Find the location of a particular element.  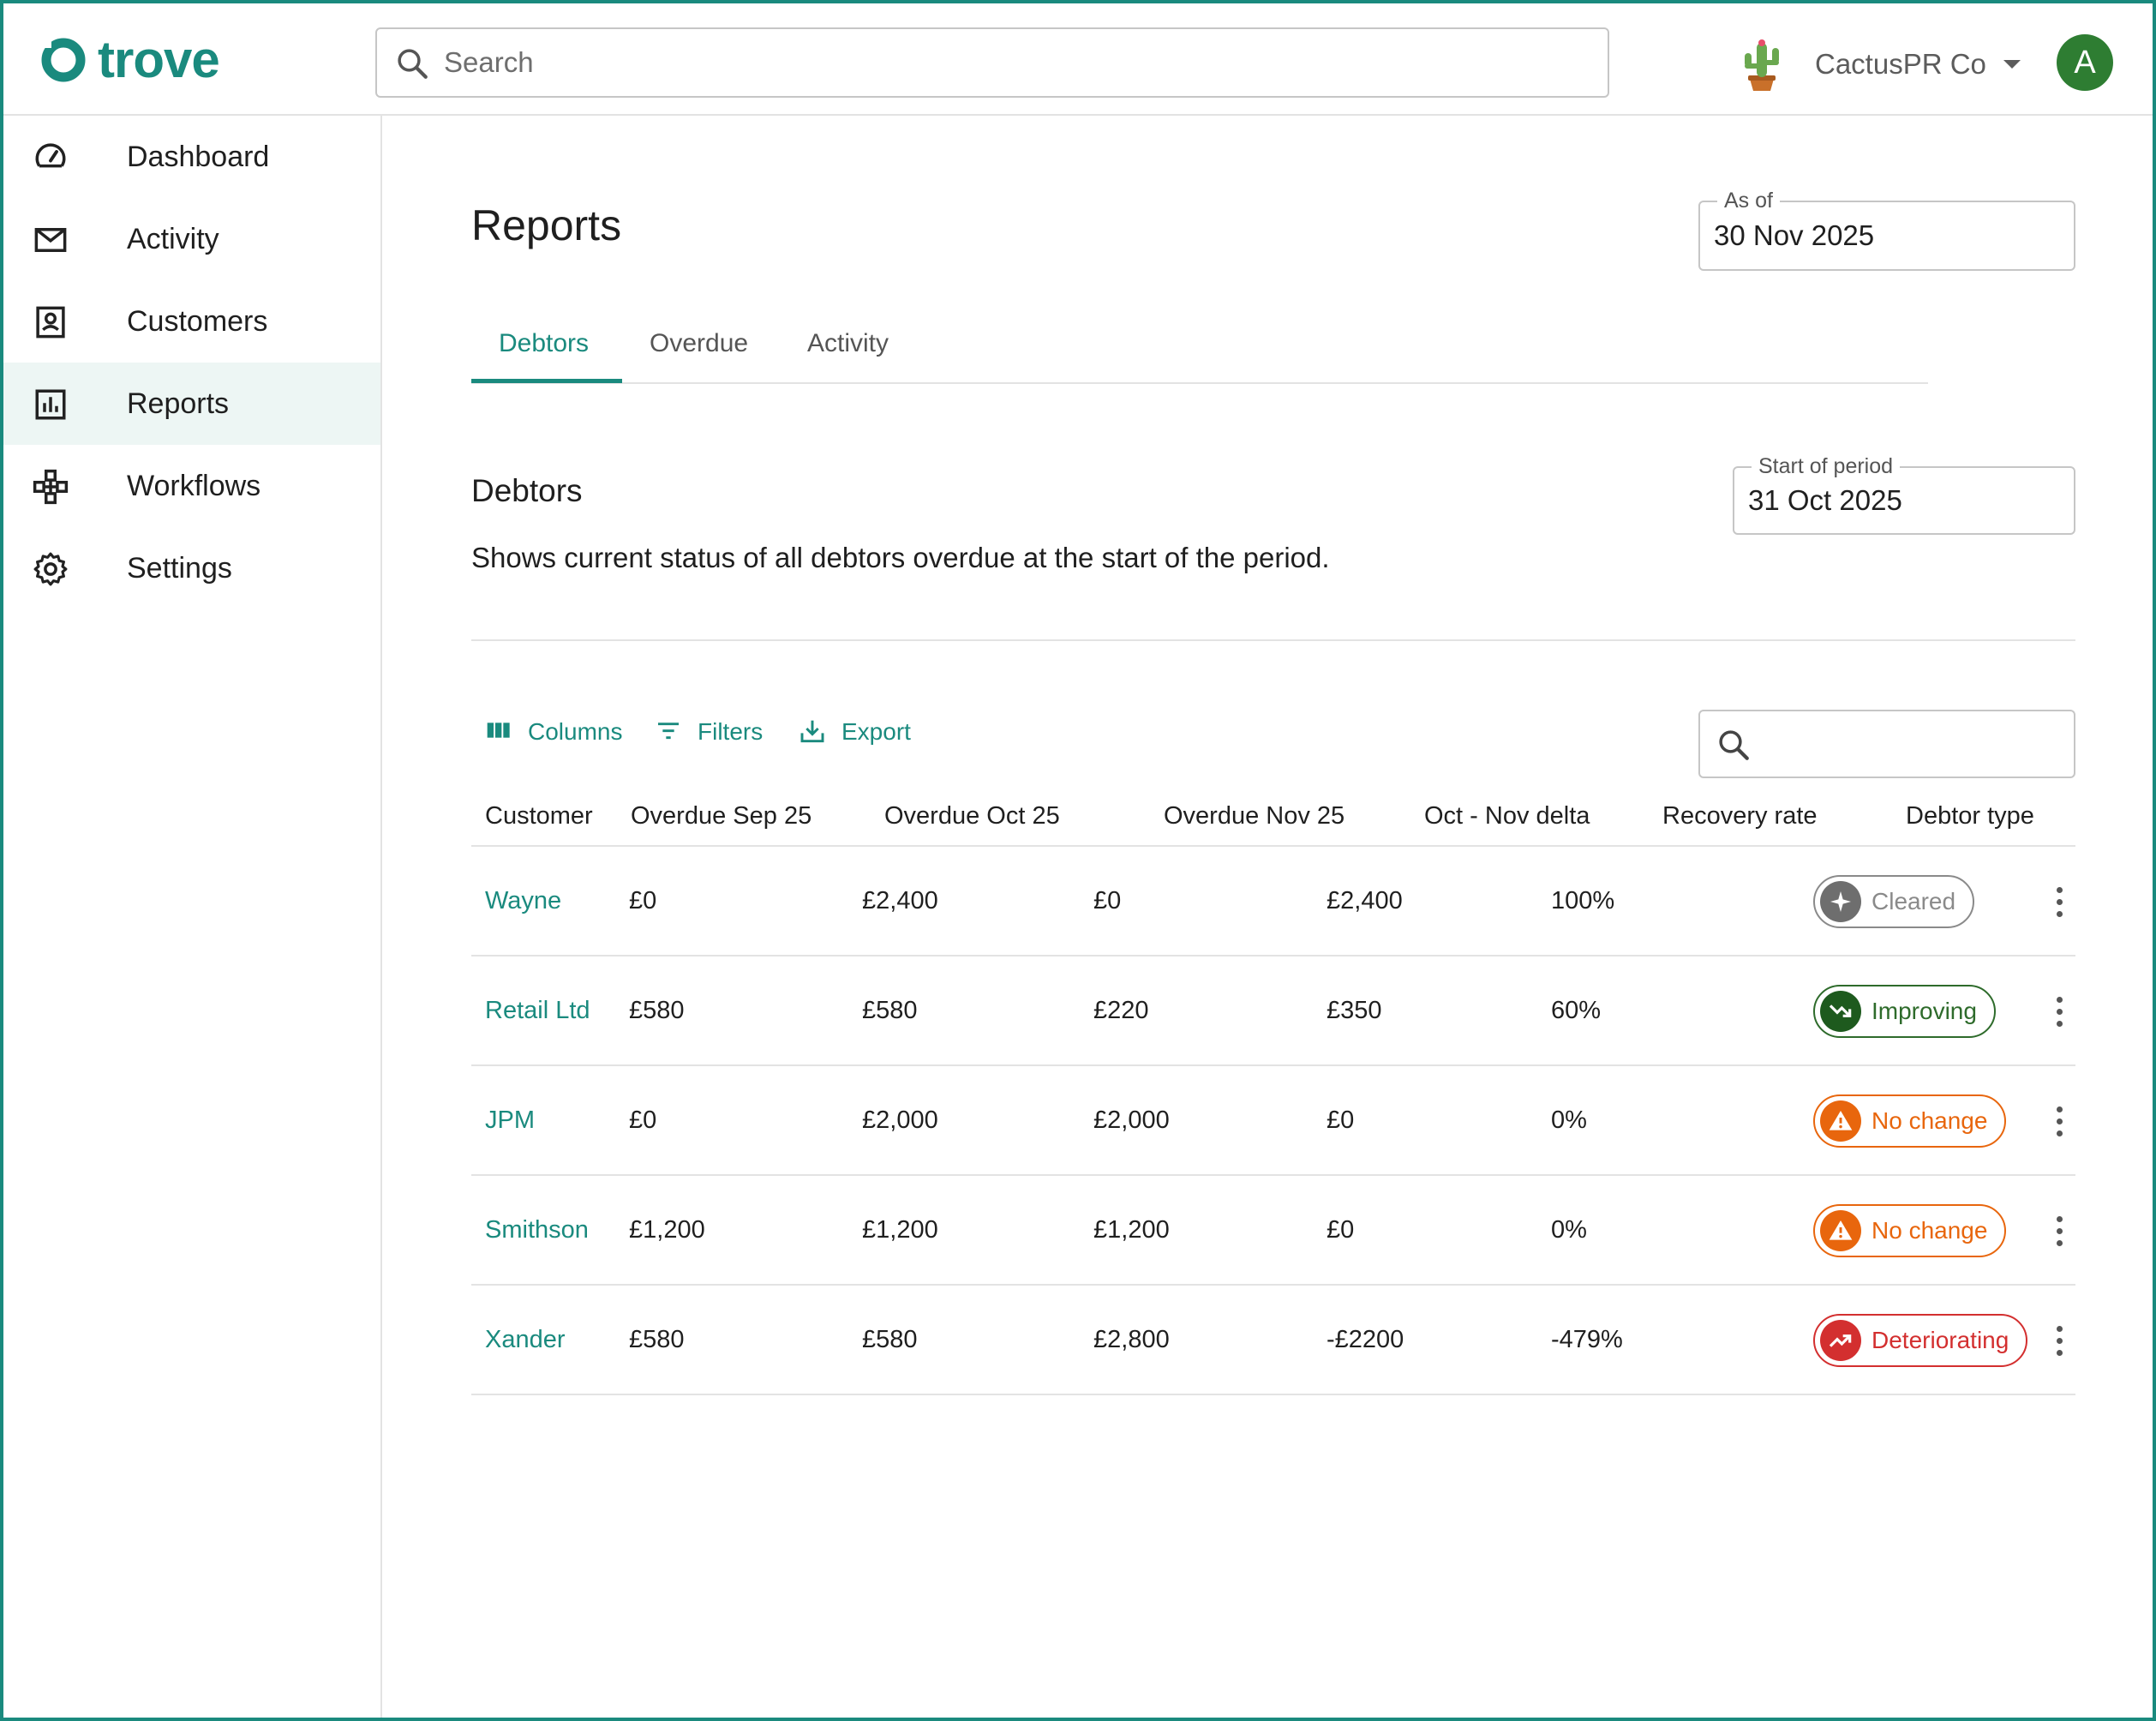

logo: trove is located at coordinates (129, 59).